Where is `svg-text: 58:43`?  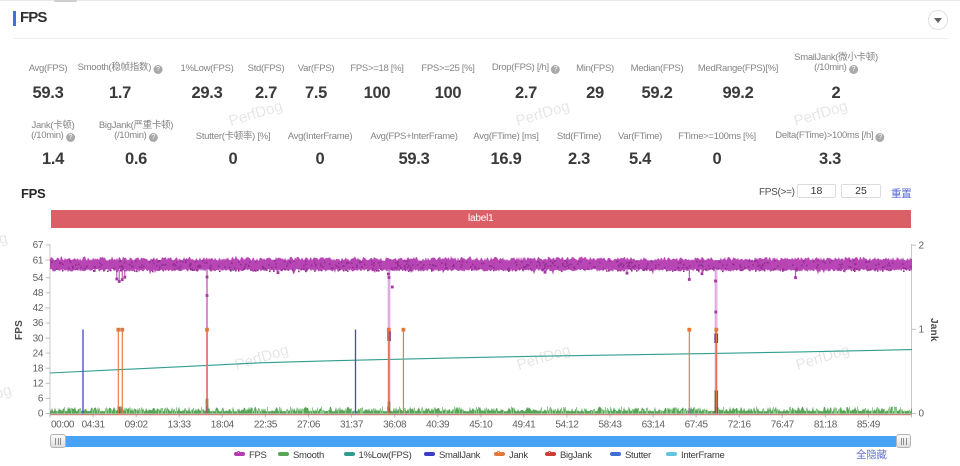 svg-text: 58:43 is located at coordinates (610, 425).